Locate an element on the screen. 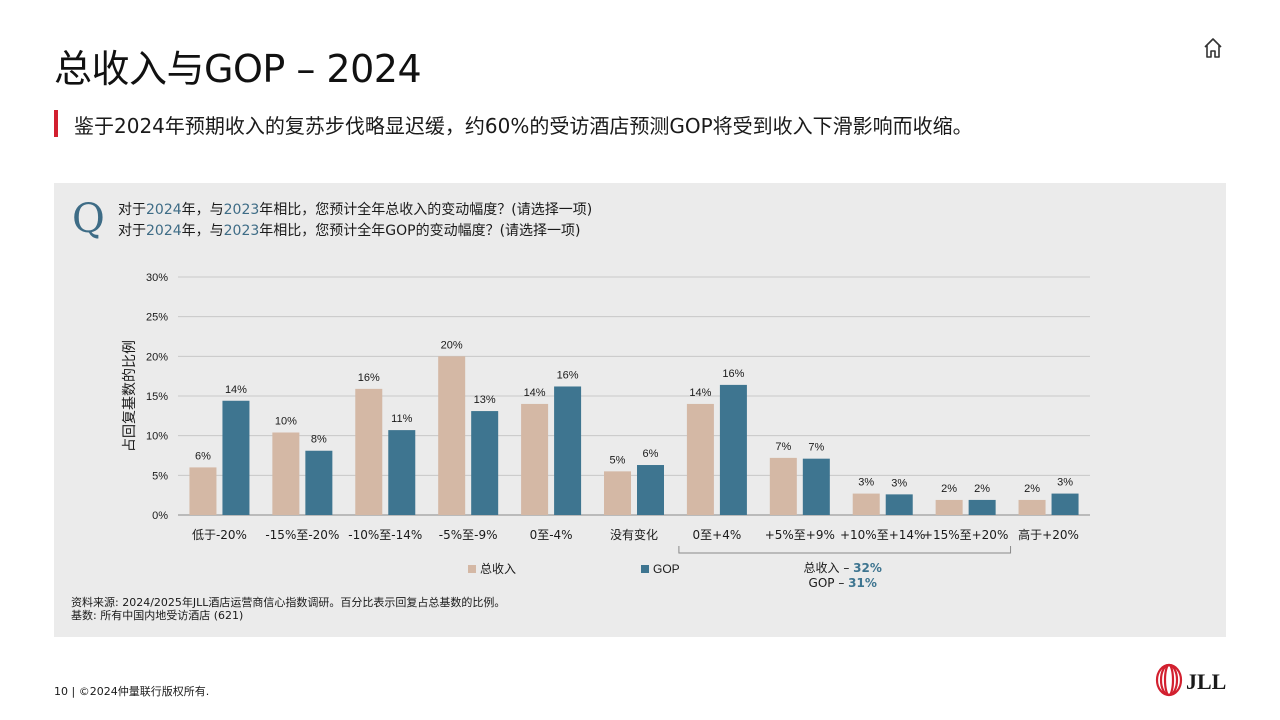 This screenshot has width=1280, height=720. y-tick-label: 10% is located at coordinates (157, 437).